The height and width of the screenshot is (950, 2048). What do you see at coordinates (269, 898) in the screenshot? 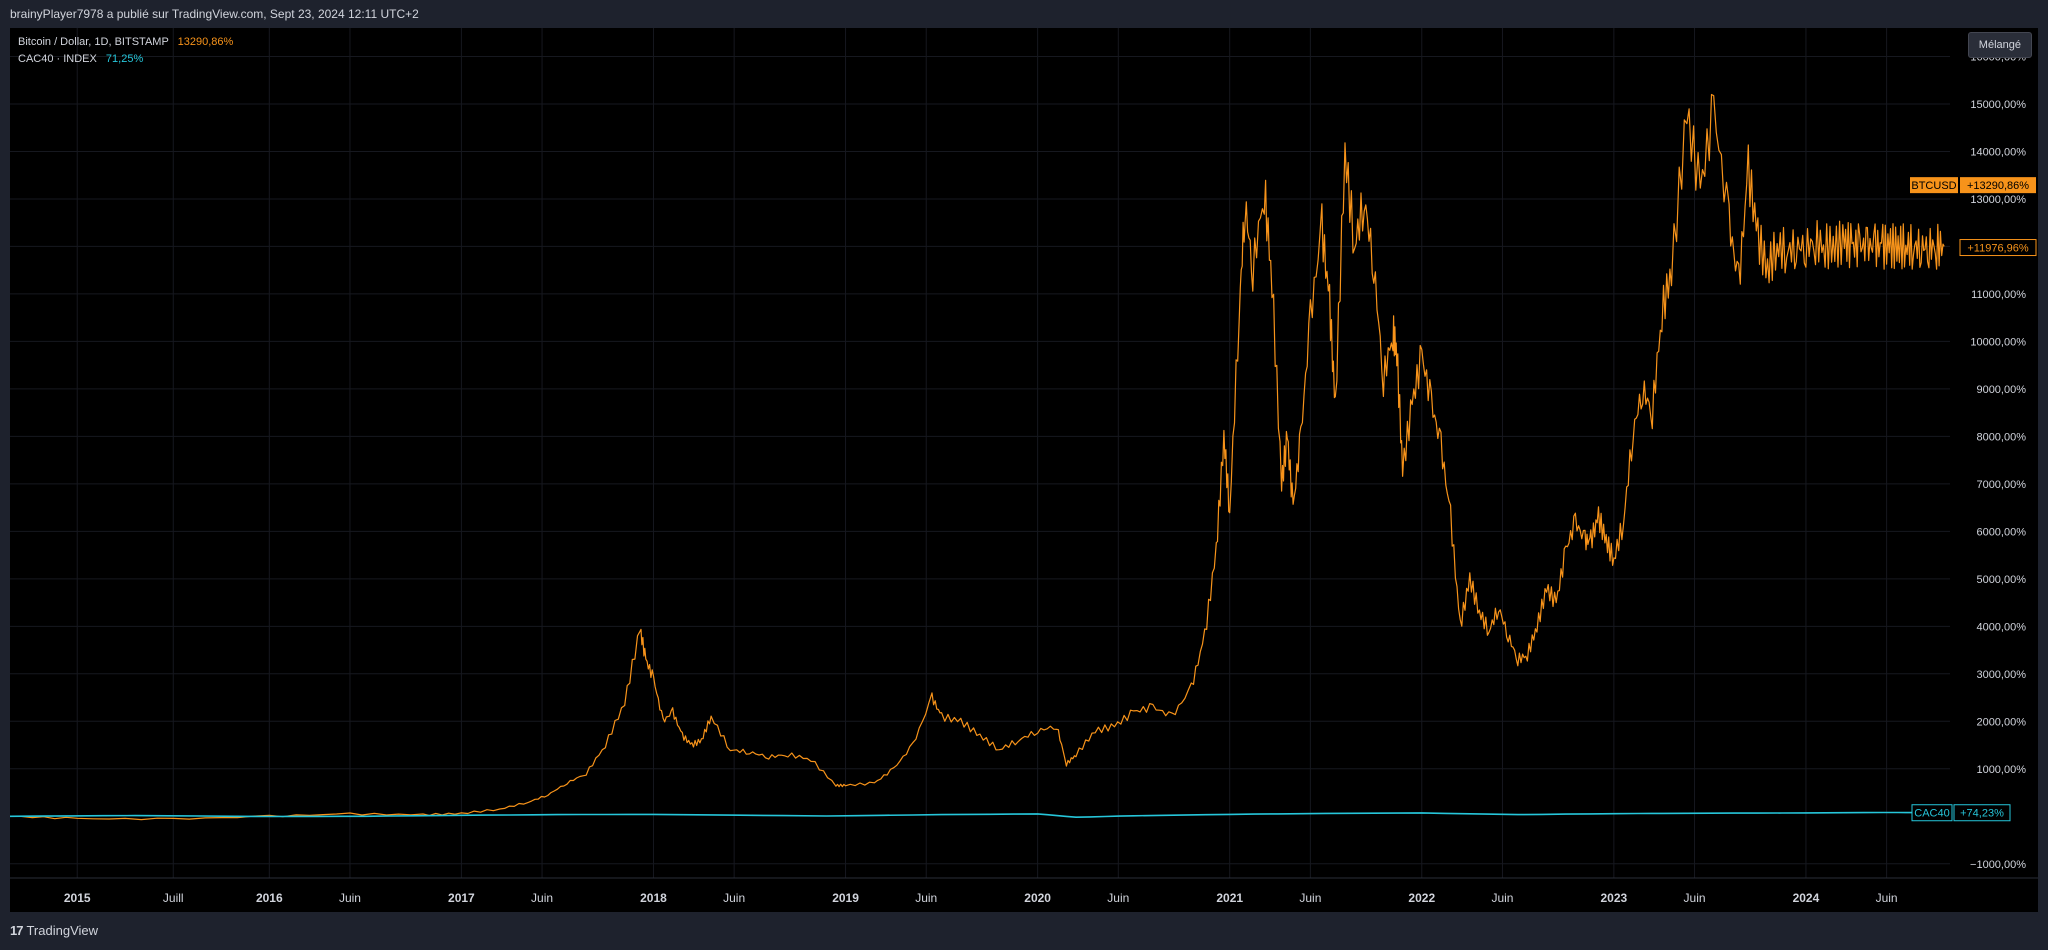
I see `x-tick-label: 2016` at bounding box center [269, 898].